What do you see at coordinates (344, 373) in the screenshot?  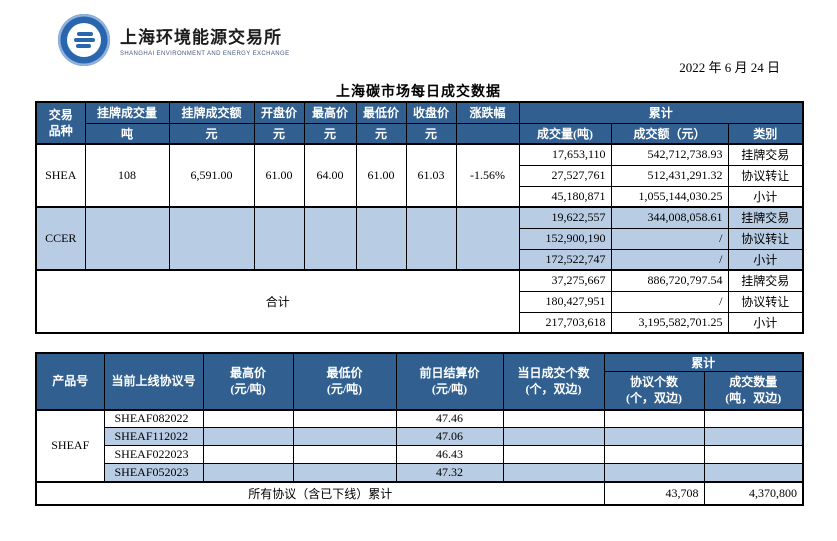 I see `t2-h-low-label: 最低价` at bounding box center [344, 373].